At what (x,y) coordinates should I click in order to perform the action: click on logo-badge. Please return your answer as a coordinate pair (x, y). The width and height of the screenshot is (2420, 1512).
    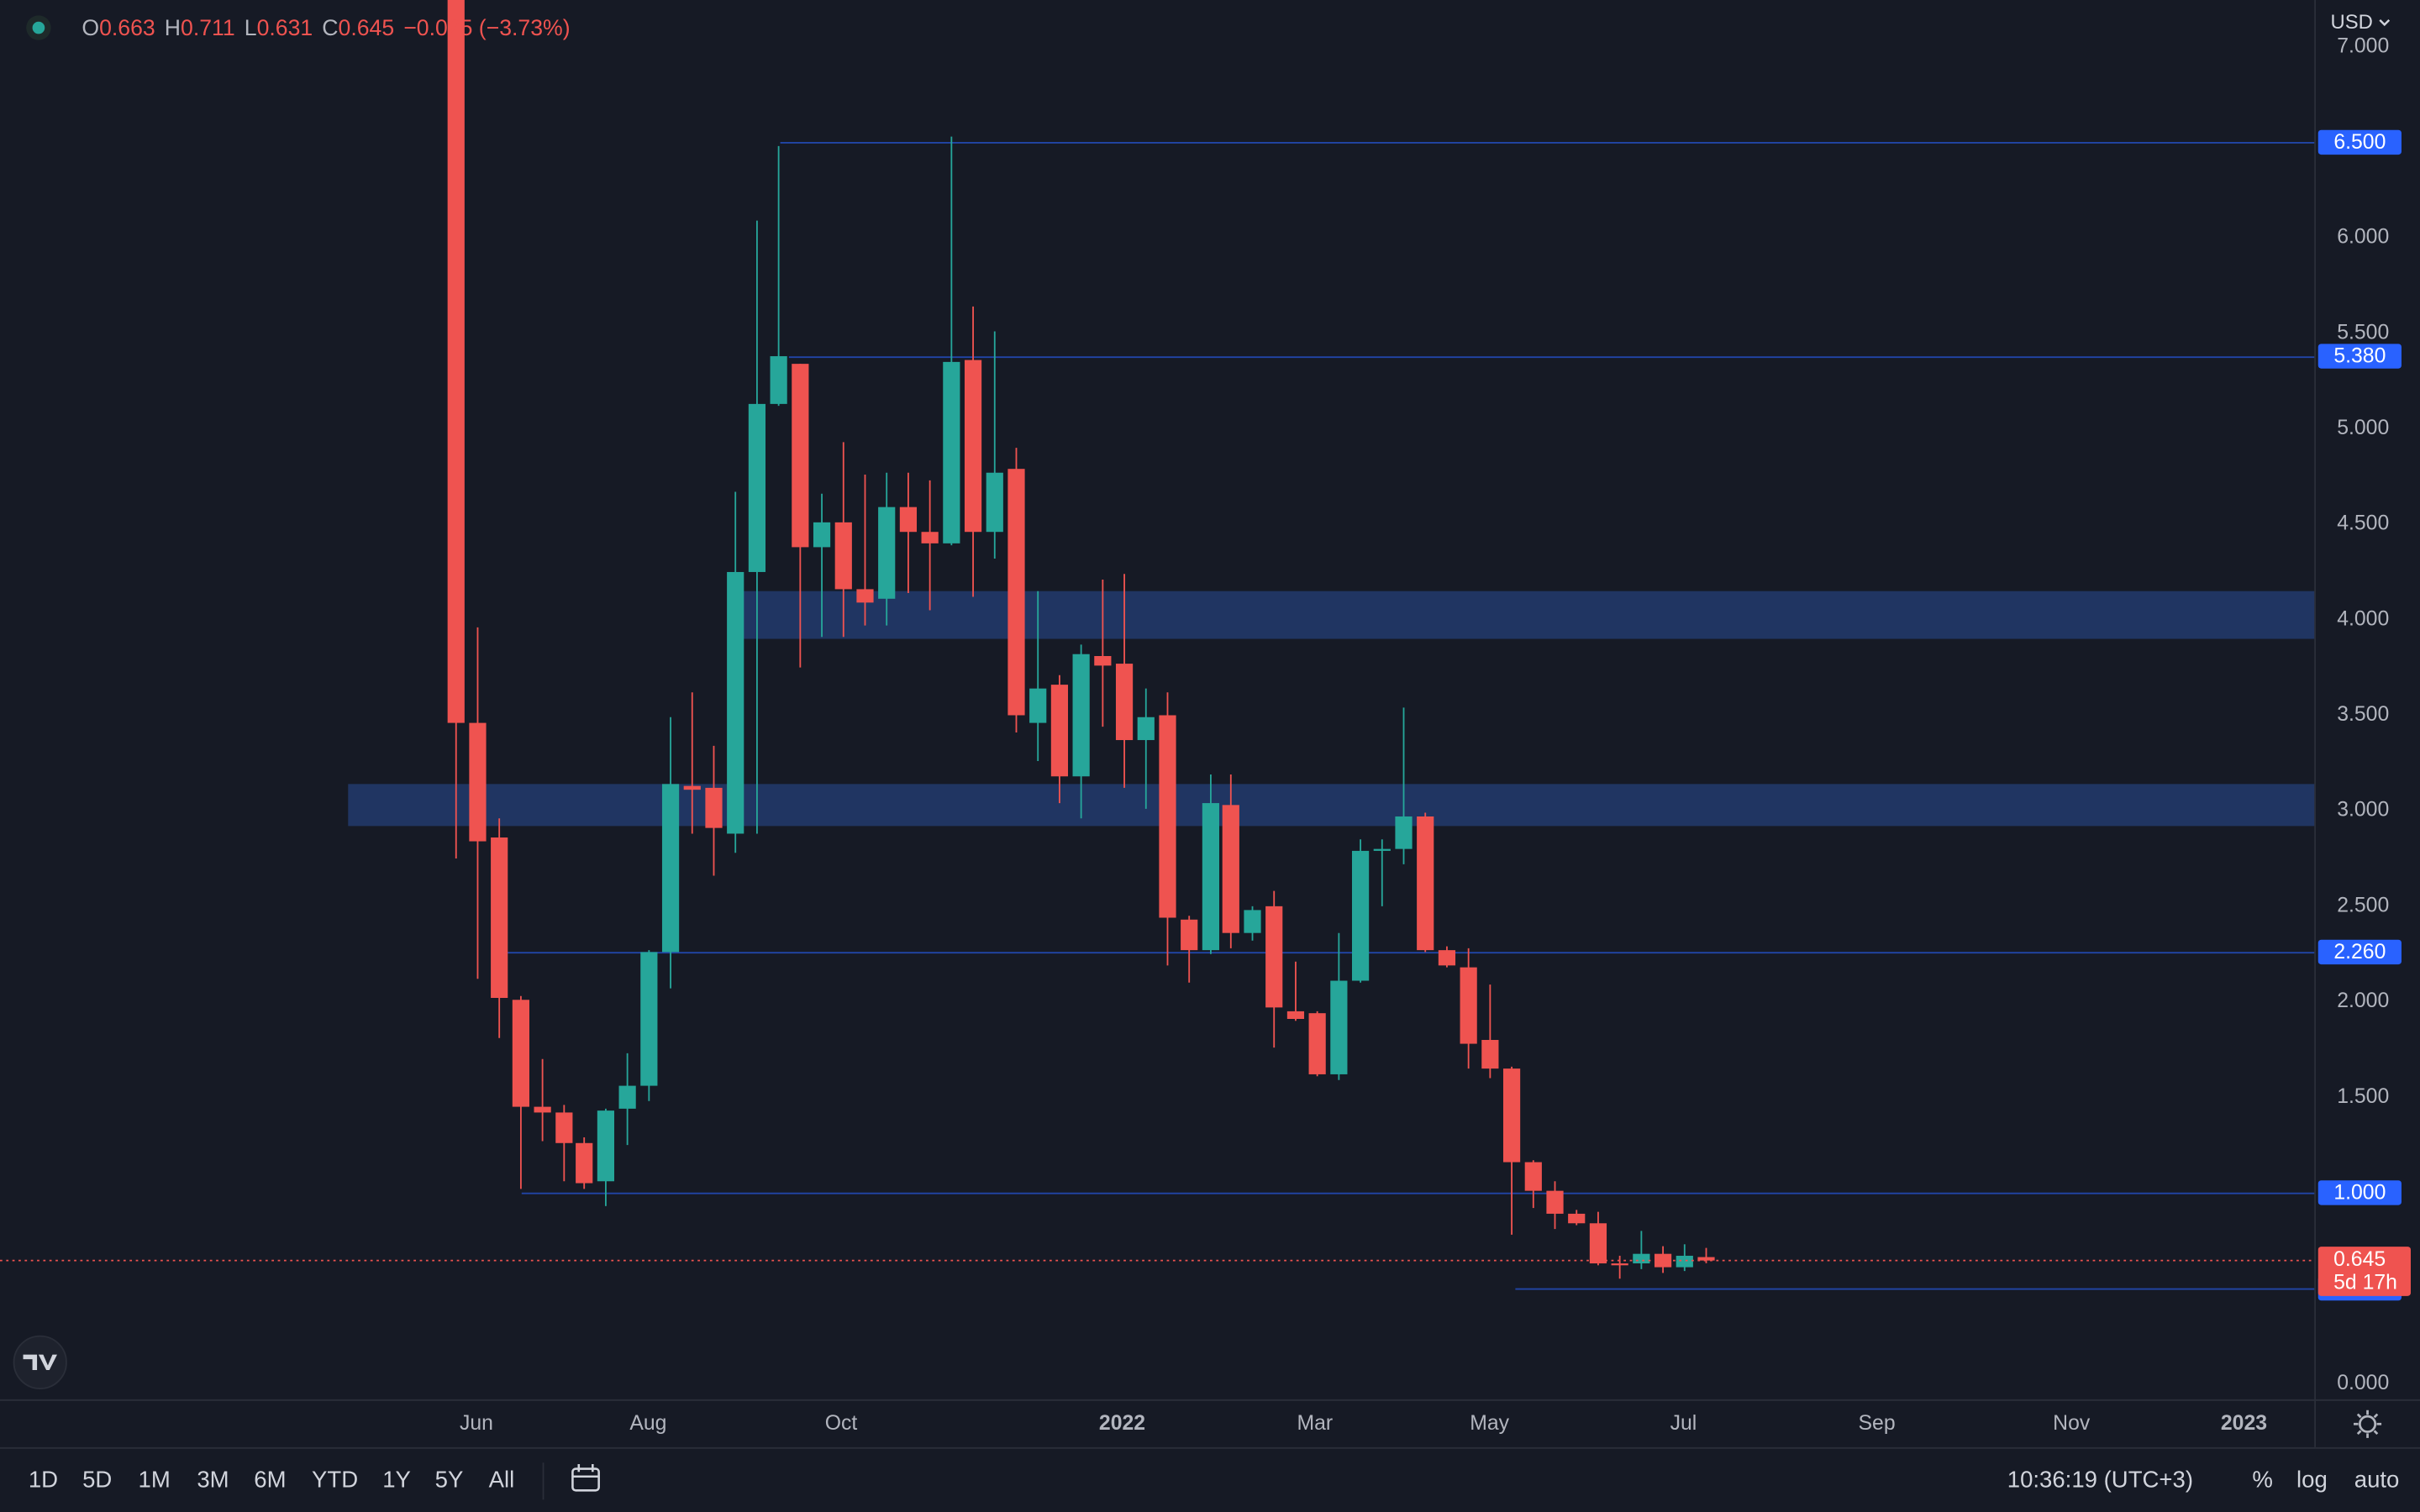
    Looking at the image, I should click on (40, 1362).